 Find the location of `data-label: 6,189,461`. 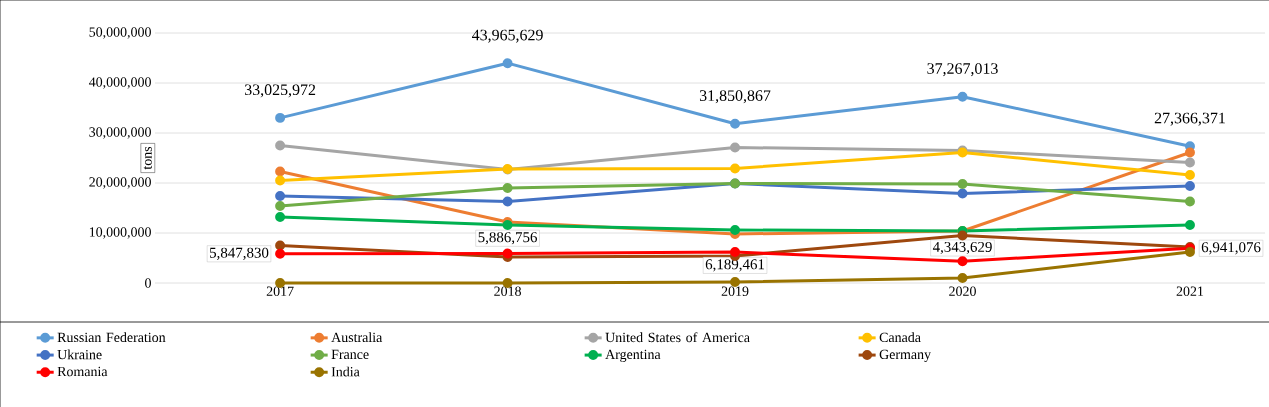

data-label: 6,189,461 is located at coordinates (735, 265).